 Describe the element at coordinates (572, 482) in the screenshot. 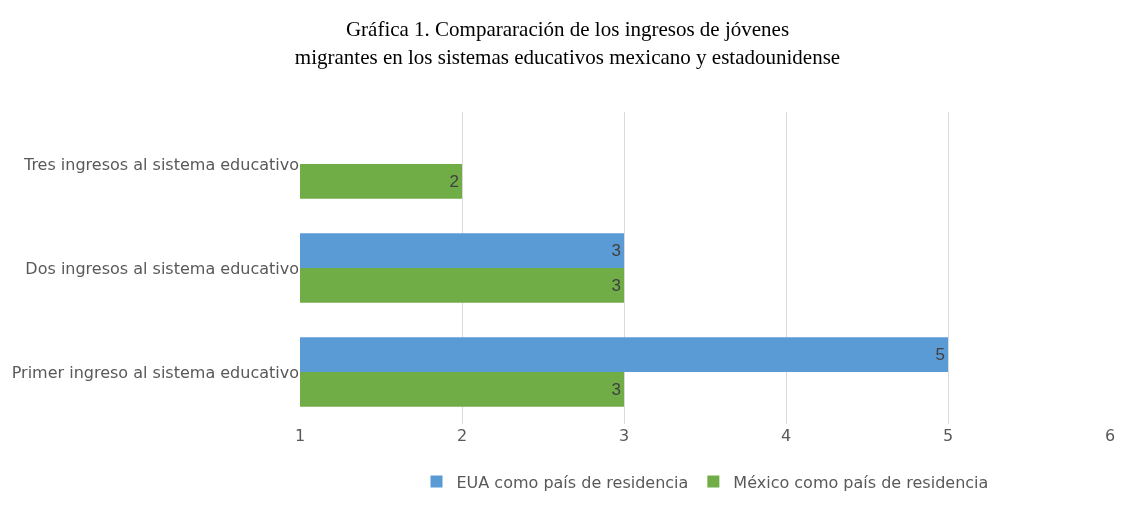

I see `legend-label: EUA como país de residencia` at that location.